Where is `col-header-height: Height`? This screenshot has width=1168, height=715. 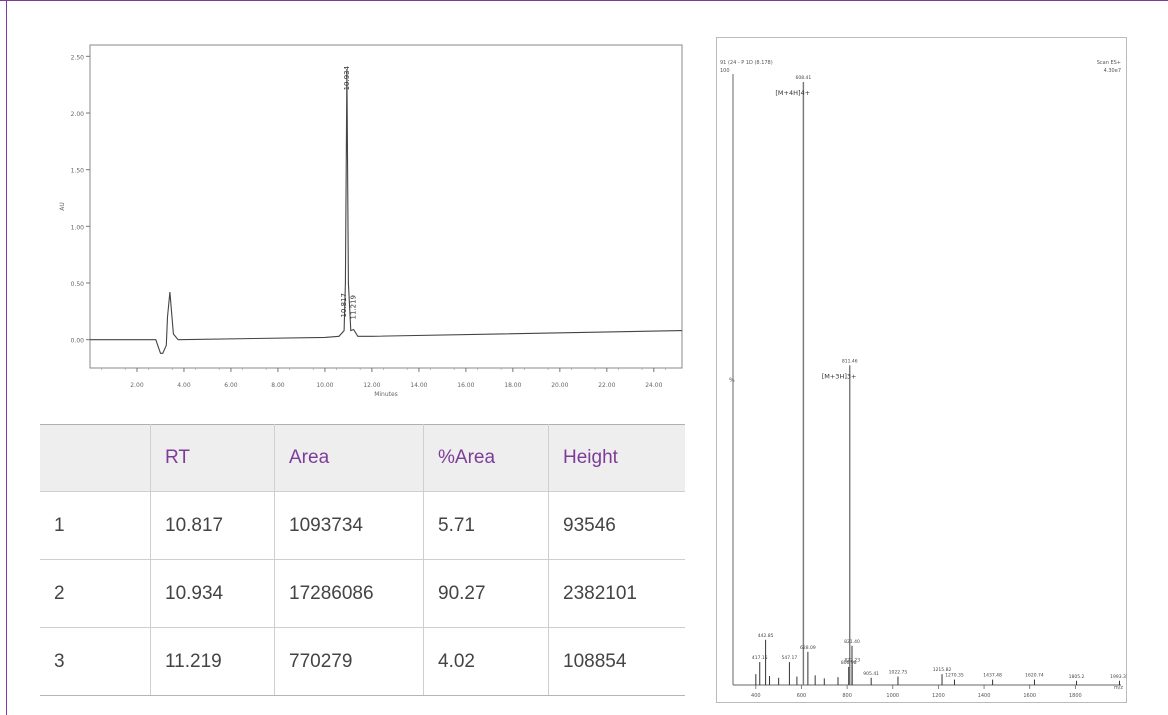
col-header-height: Height is located at coordinates (616, 458).